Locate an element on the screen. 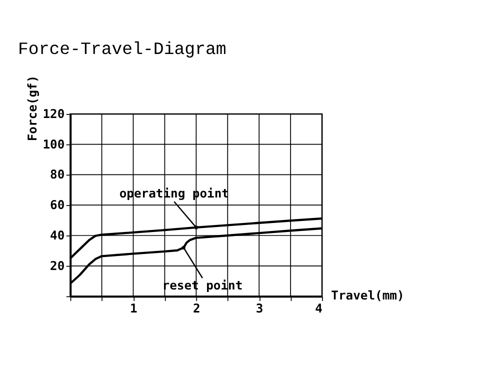 The width and height of the screenshot is (500, 375). y-tick-label: 40 is located at coordinates (57, 235).